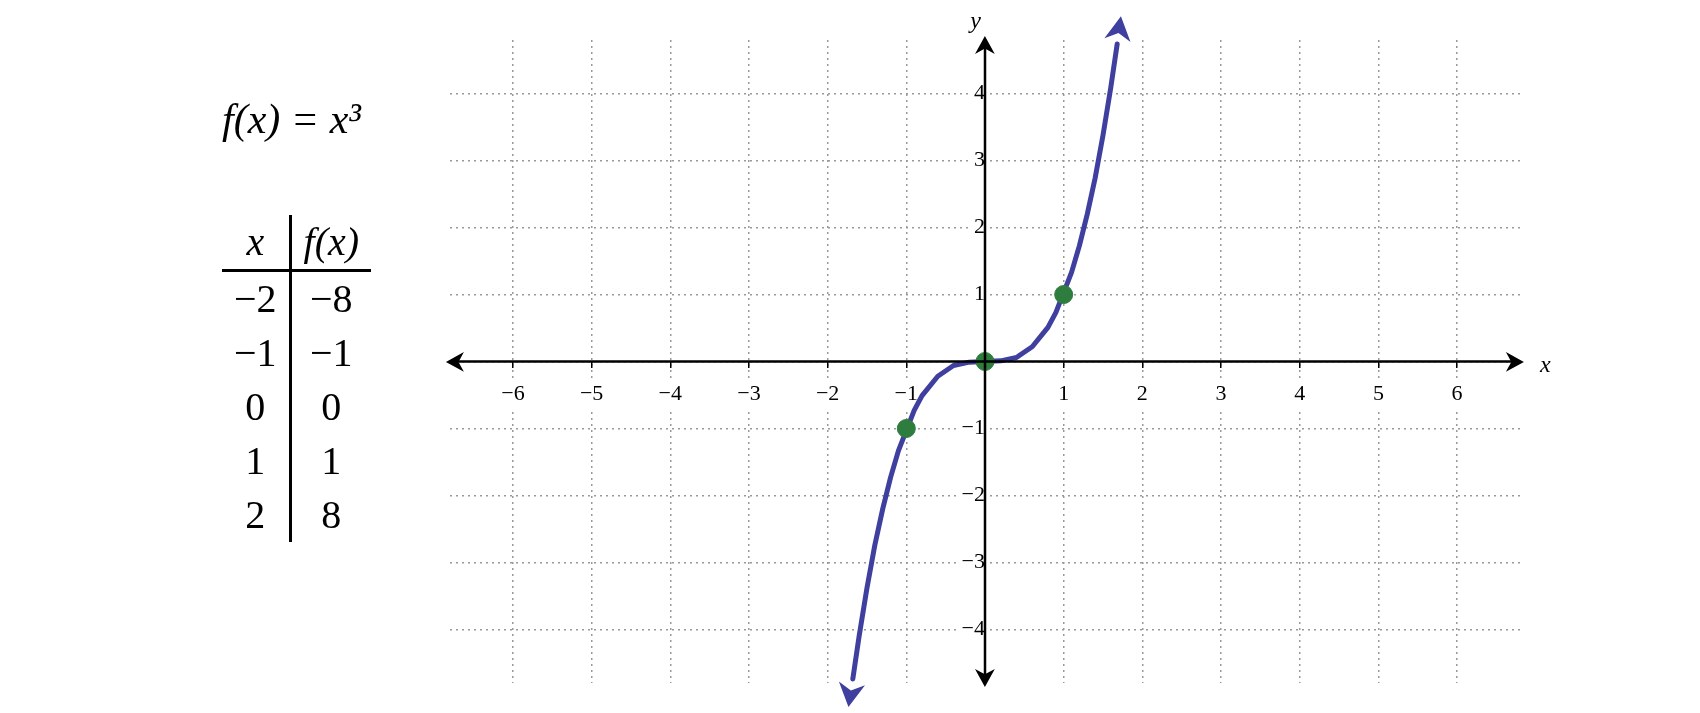 The image size is (1700, 713). I want to click on x-tick-label: 4, so click(1300, 393).